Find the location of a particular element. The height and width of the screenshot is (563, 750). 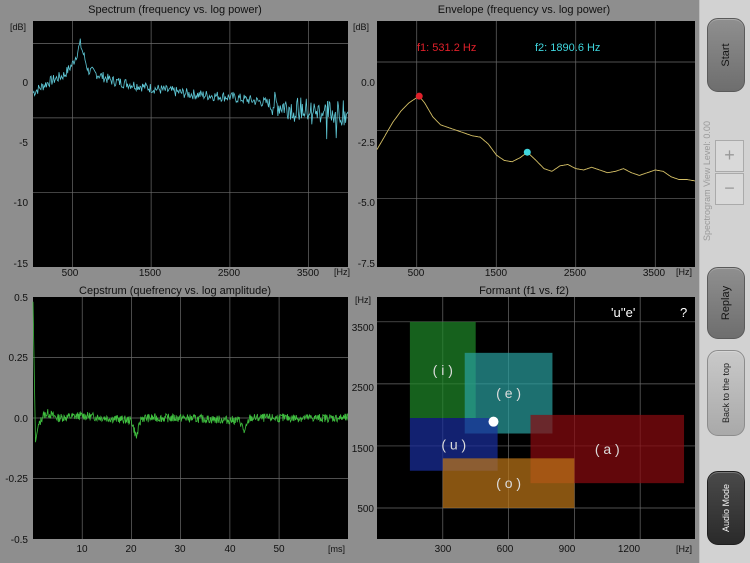

back-to-top-button: Back to the top is located at coordinates (726, 393).